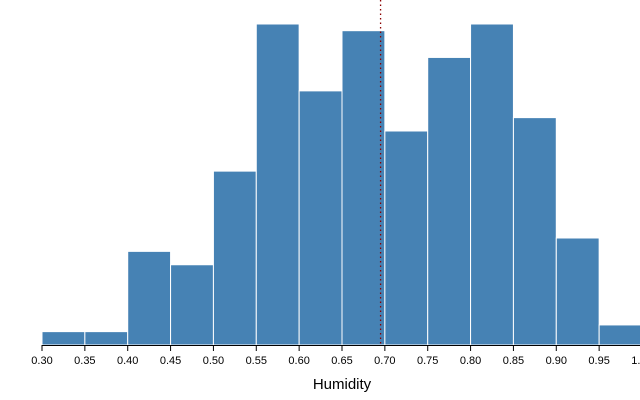 The width and height of the screenshot is (640, 400). Describe the element at coordinates (384, 361) in the screenshot. I see `x-tick-label: 0.70` at that location.